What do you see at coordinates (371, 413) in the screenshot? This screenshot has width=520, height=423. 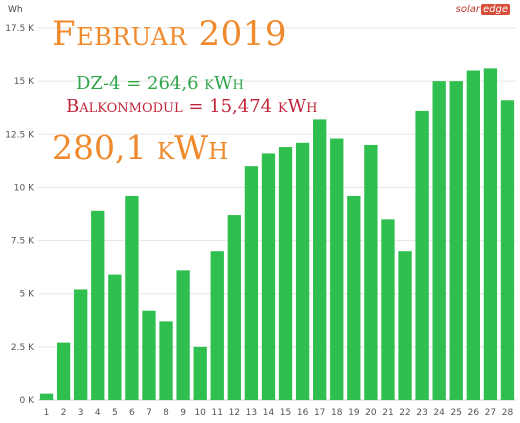 I see `x-tick-label: 20` at bounding box center [371, 413].